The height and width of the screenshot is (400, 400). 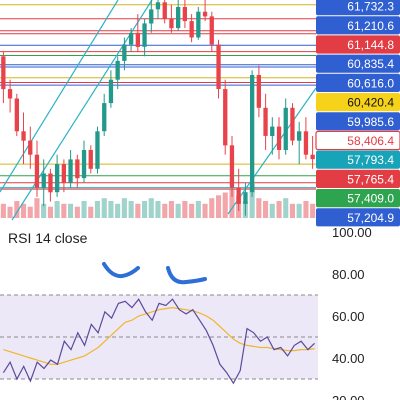 I want to click on price-label: 60,616.0, so click(x=358, y=82).